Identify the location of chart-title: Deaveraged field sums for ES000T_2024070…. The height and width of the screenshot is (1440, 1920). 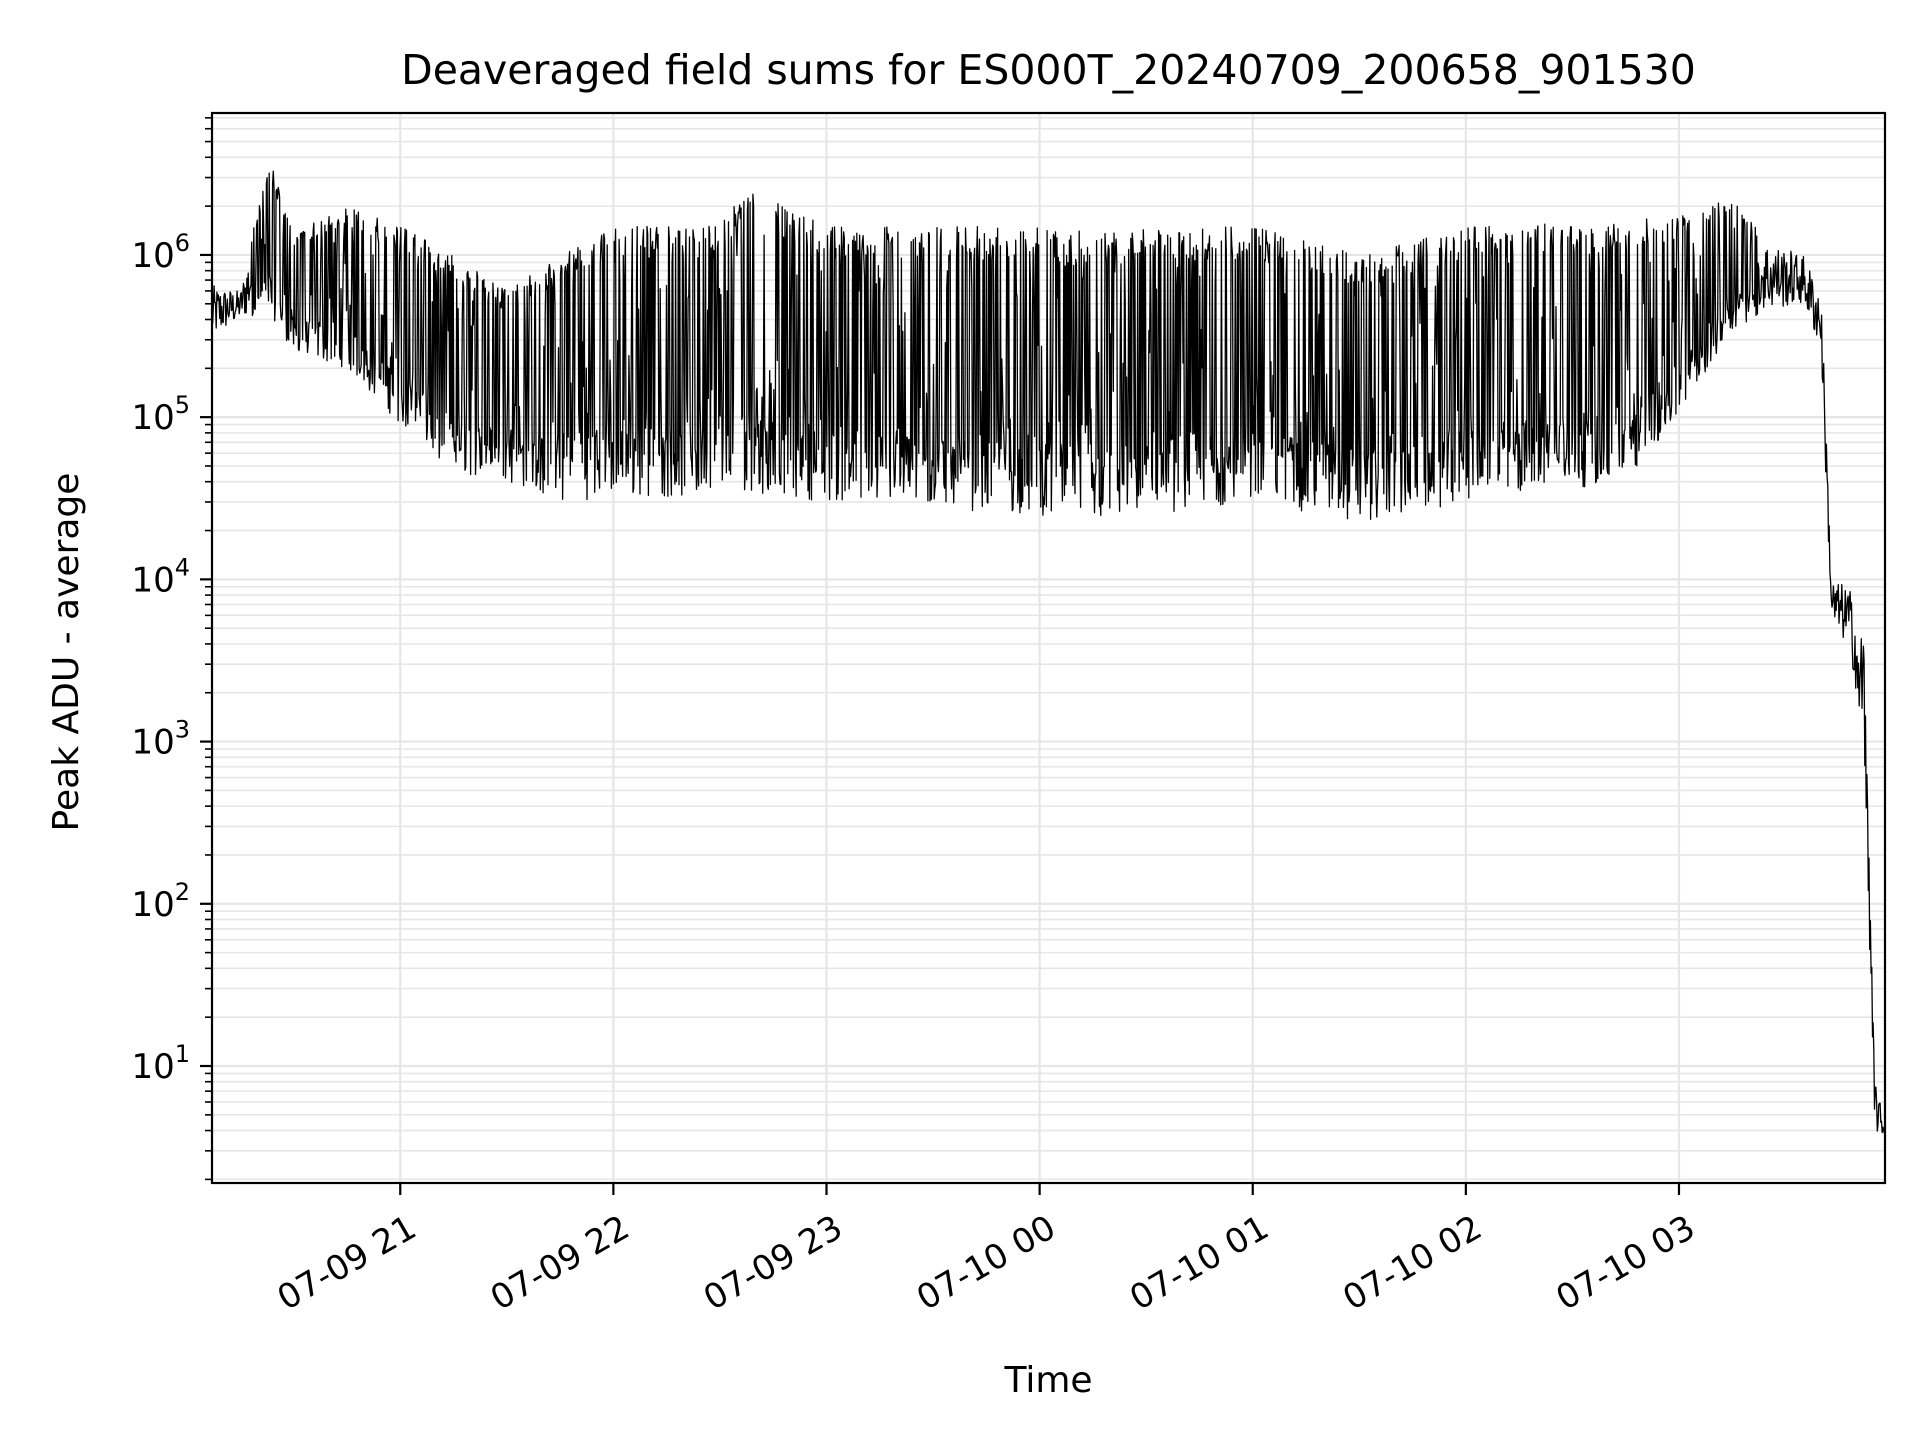
(1048, 70).